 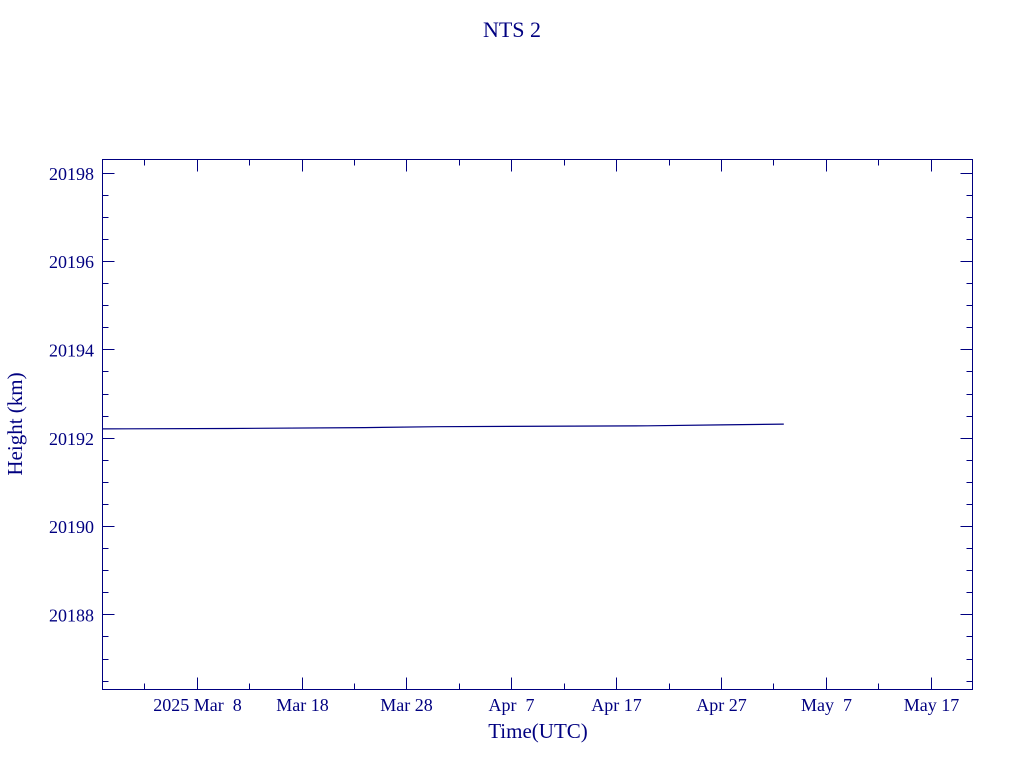 What do you see at coordinates (932, 705) in the screenshot?
I see `x-tick-label: May 17` at bounding box center [932, 705].